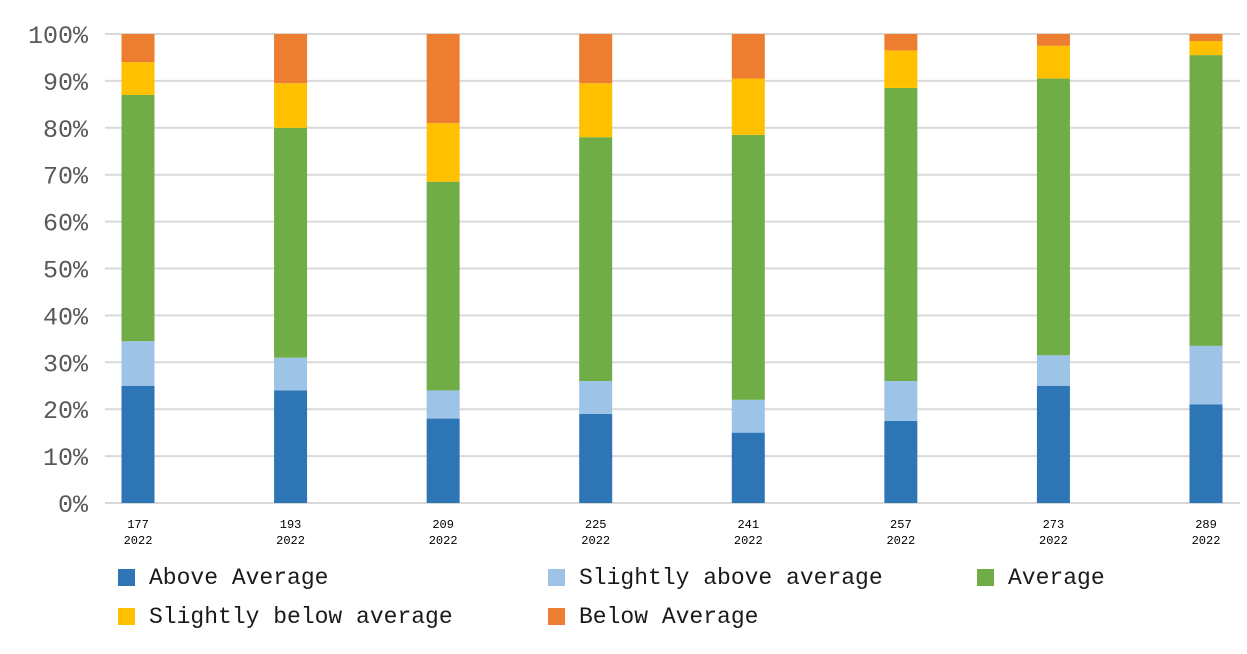 This screenshot has height=654, width=1247. I want to click on y-axis: 0% 10% 20% 30% 40% 50% 60% 70% 80% 90% 100%, so click(58, 271).